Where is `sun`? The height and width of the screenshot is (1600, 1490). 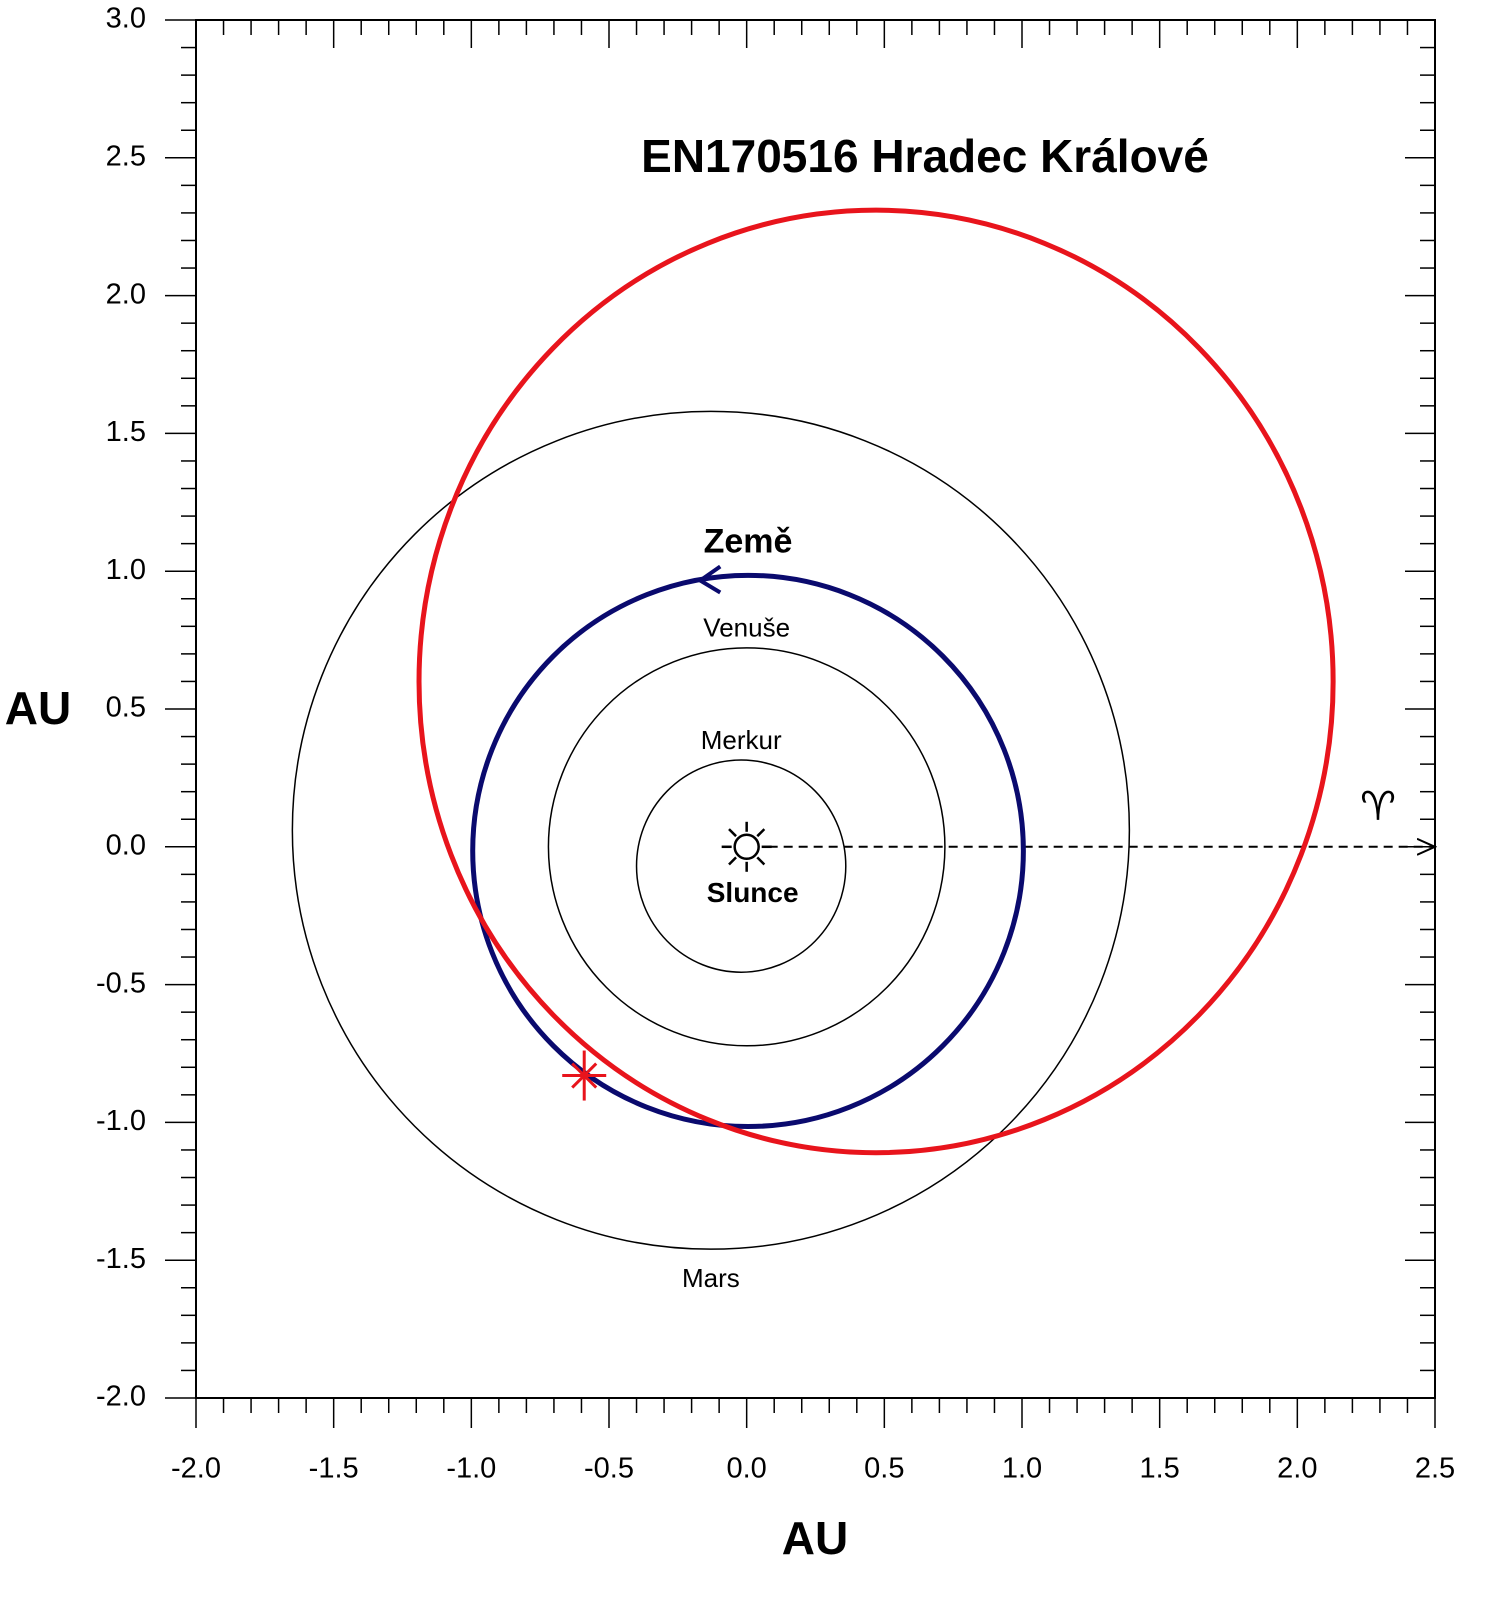 sun is located at coordinates (746, 847).